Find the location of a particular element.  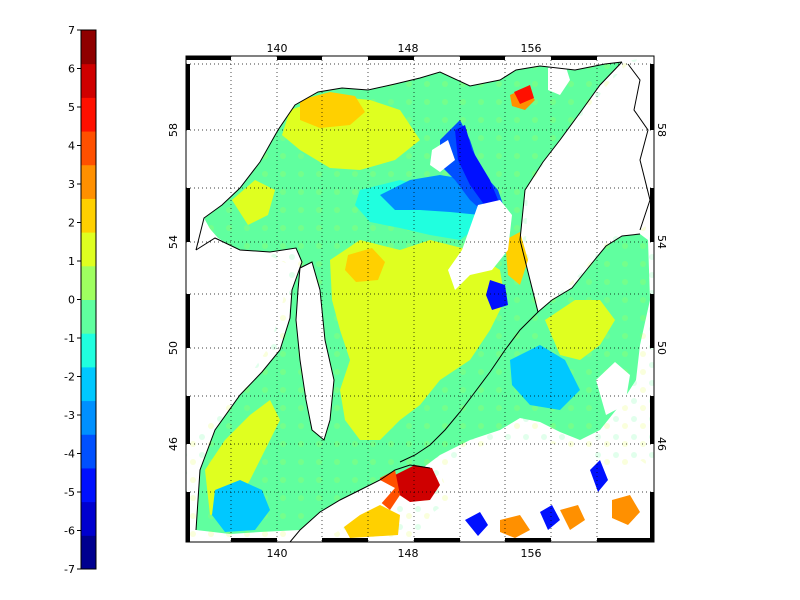

missing-okhotsk-east is located at coordinates (480, 245).